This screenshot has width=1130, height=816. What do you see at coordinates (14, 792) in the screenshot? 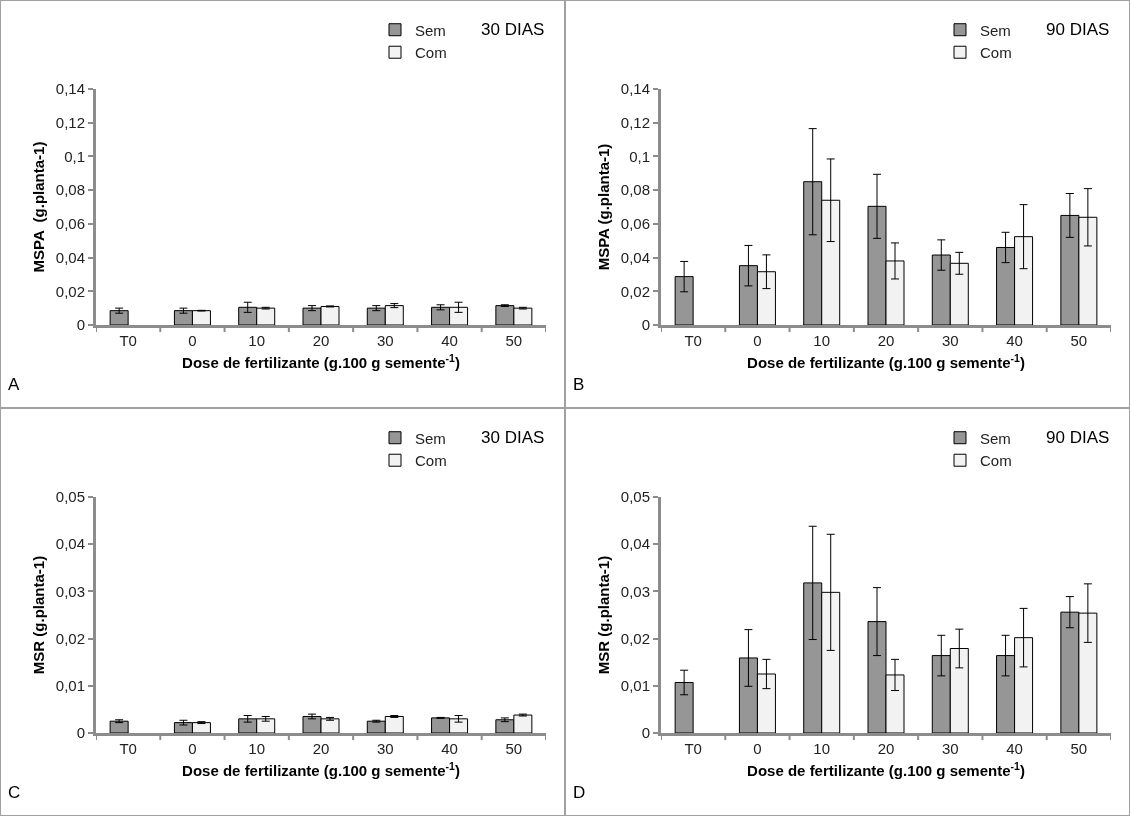
I see `text: C` at bounding box center [14, 792].